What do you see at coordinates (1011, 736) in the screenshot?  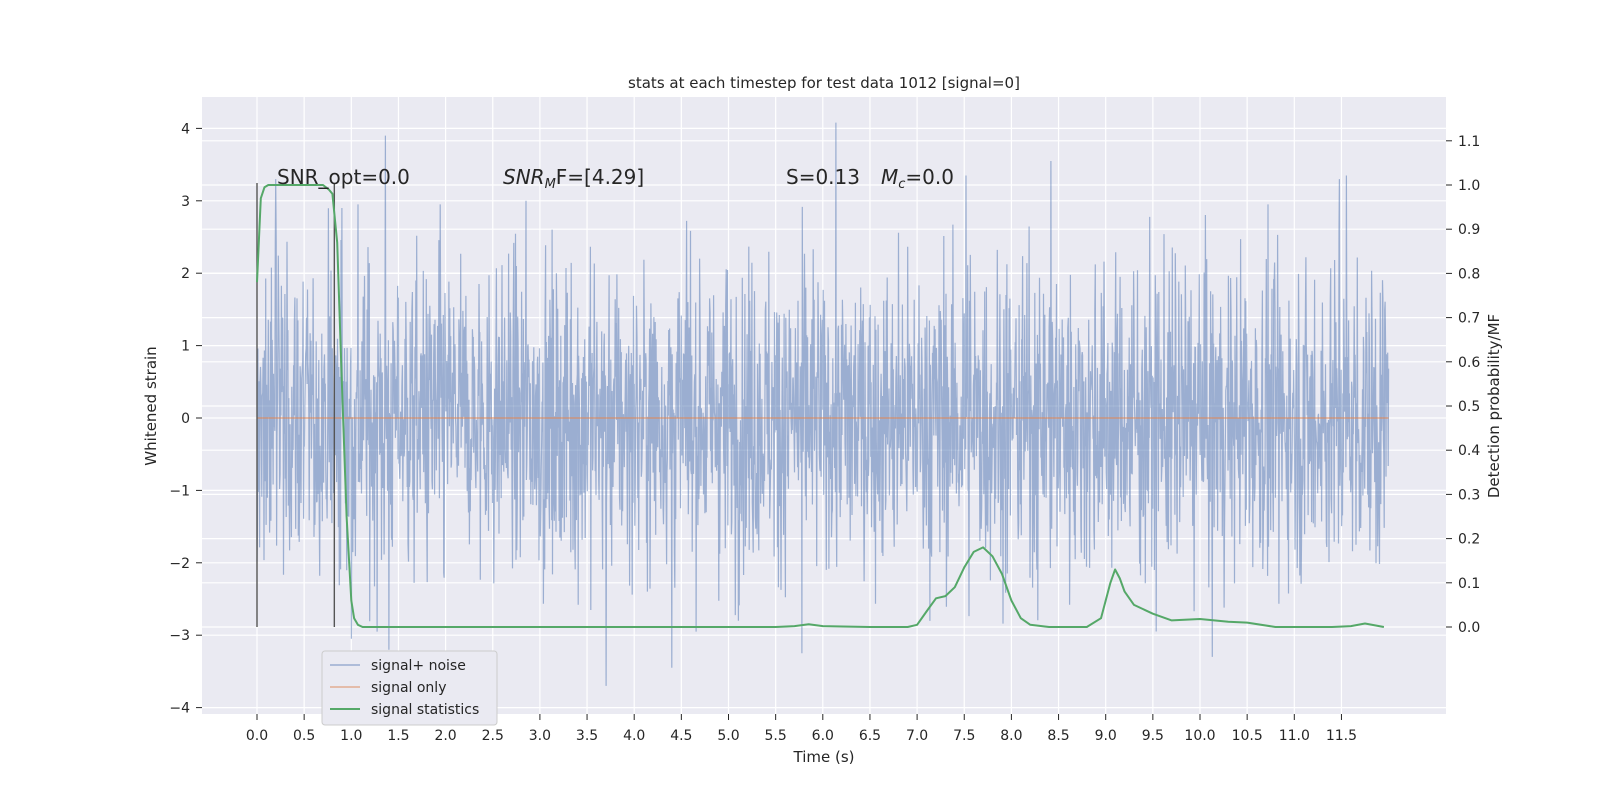 I see `x-tick-label: 8.0` at bounding box center [1011, 736].